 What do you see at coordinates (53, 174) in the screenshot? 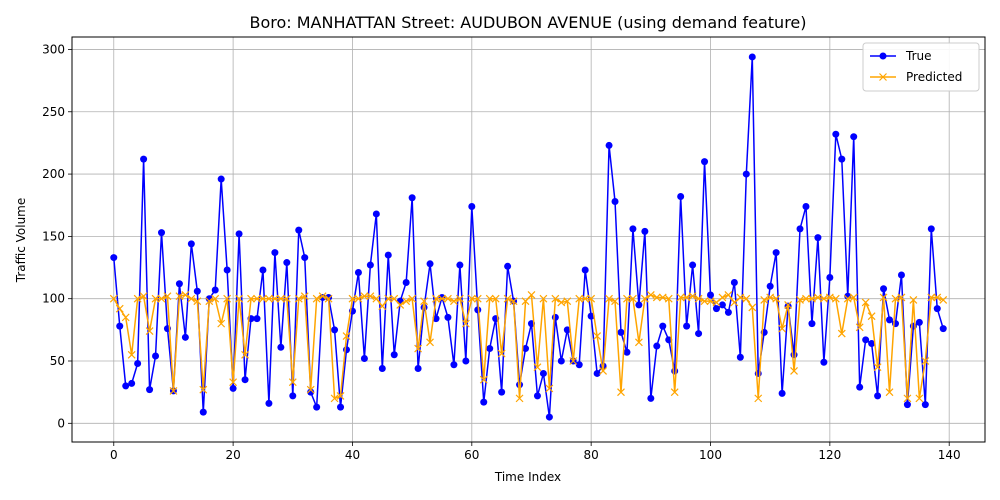
I see `y-tick-label: 200` at bounding box center [53, 174].